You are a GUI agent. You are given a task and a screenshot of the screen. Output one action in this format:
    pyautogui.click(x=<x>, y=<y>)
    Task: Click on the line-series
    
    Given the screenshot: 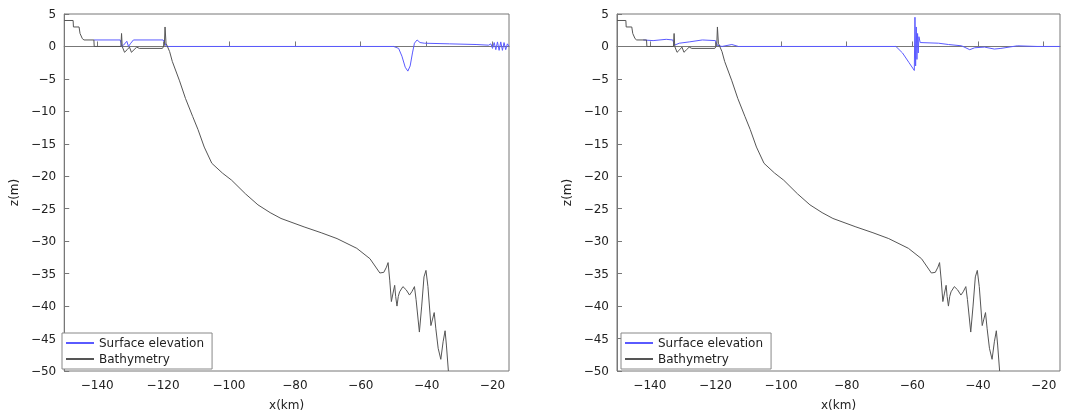 What is the action you would take?
    pyautogui.click(x=301, y=55)
    